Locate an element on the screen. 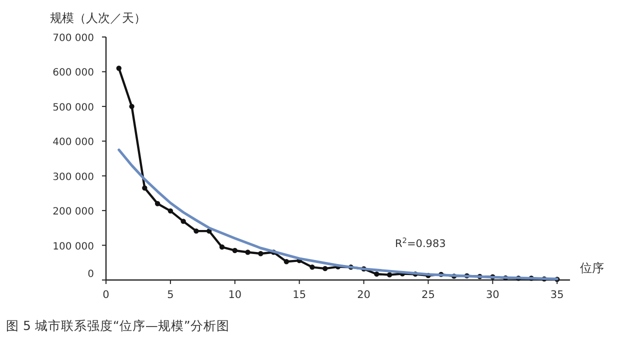  x-tick-label: 20 is located at coordinates (363, 295).